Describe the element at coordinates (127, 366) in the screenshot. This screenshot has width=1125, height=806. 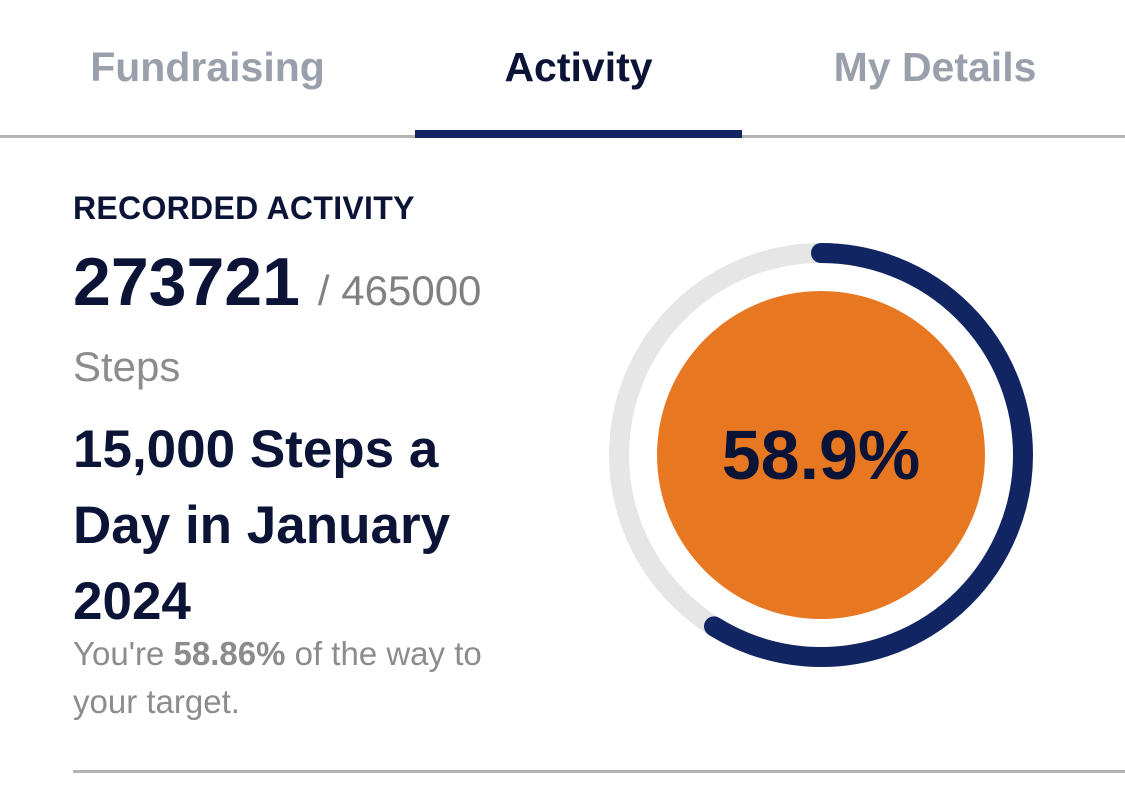
I see `unit-label: Steps` at that location.